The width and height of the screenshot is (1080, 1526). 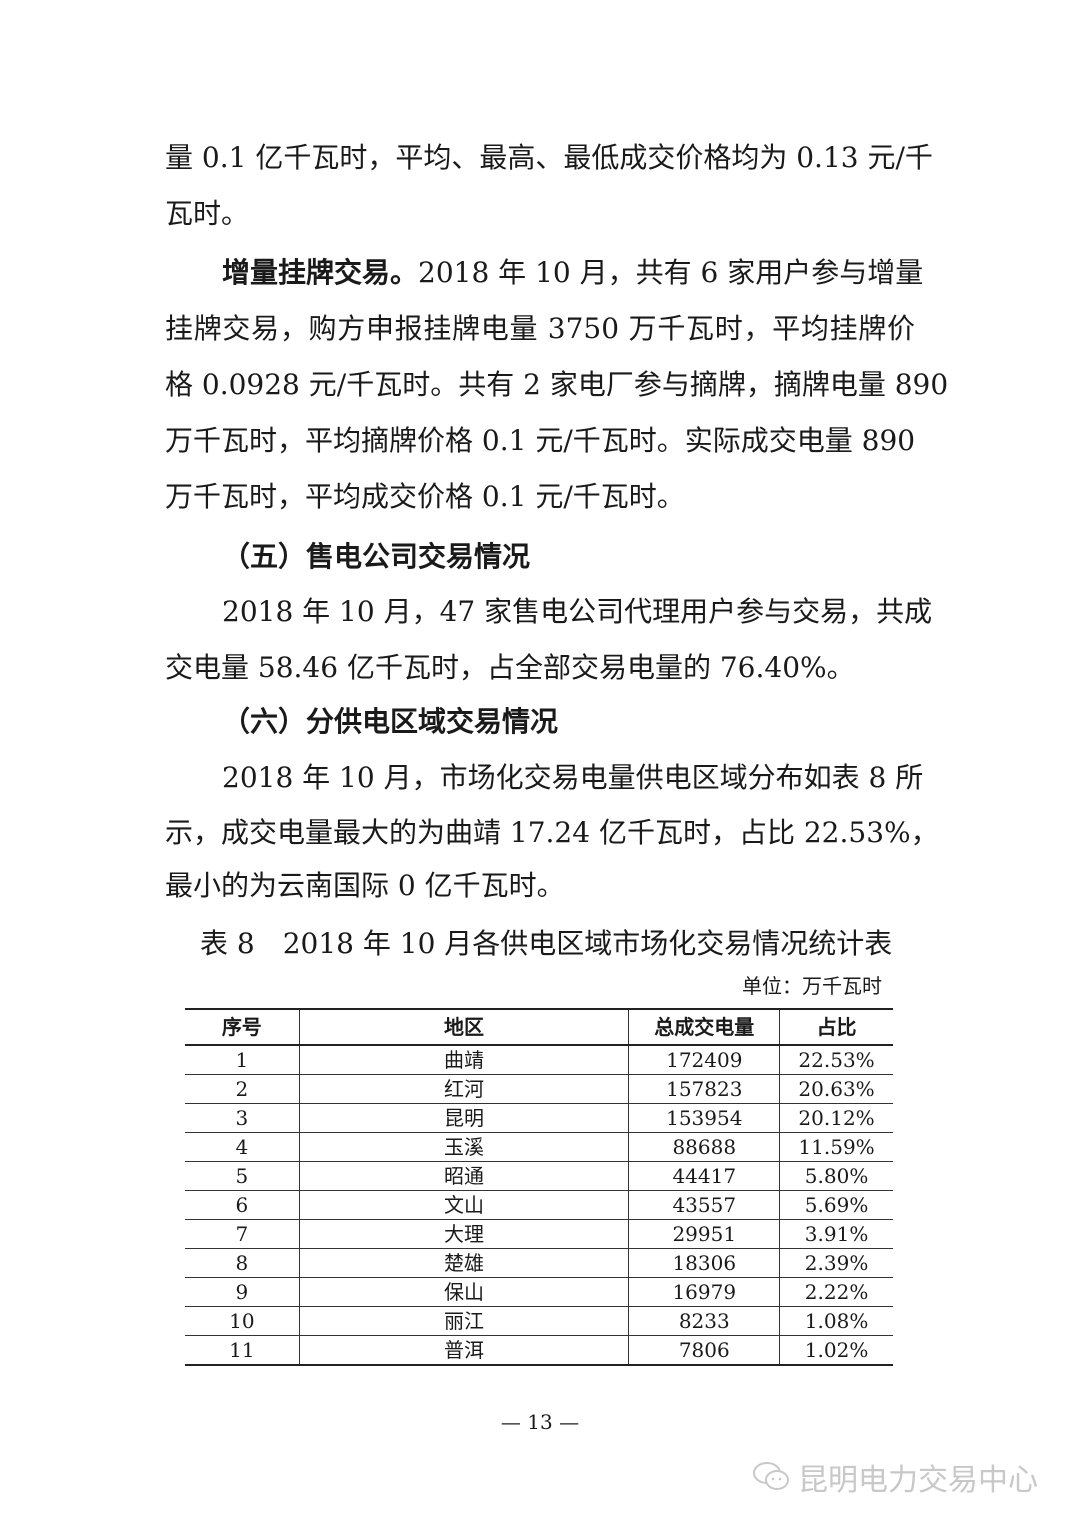 I want to click on body-line: 2018 年 10 月，47 家售电公司代理用户参与交易，共成, so click(x=577, y=611).